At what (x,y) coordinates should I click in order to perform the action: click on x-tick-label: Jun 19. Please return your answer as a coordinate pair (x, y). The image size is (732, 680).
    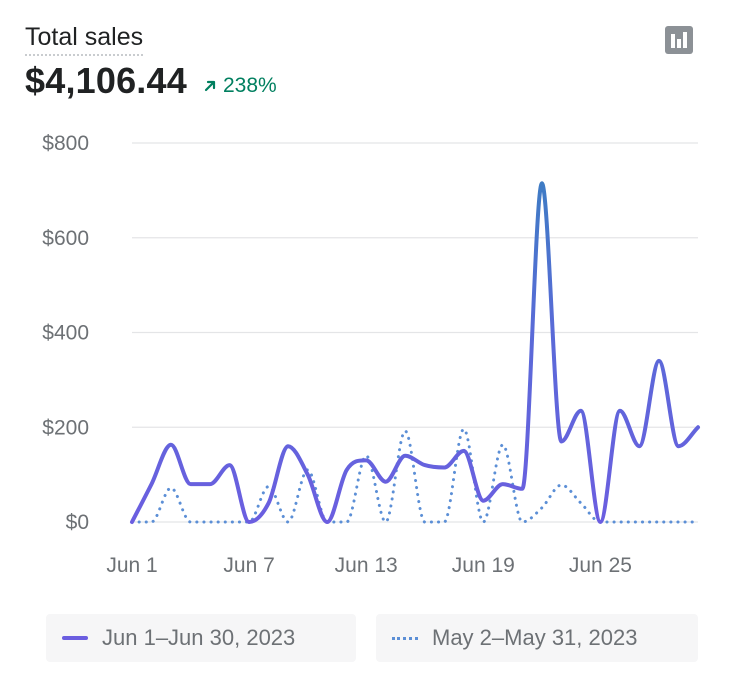
    Looking at the image, I should click on (483, 565).